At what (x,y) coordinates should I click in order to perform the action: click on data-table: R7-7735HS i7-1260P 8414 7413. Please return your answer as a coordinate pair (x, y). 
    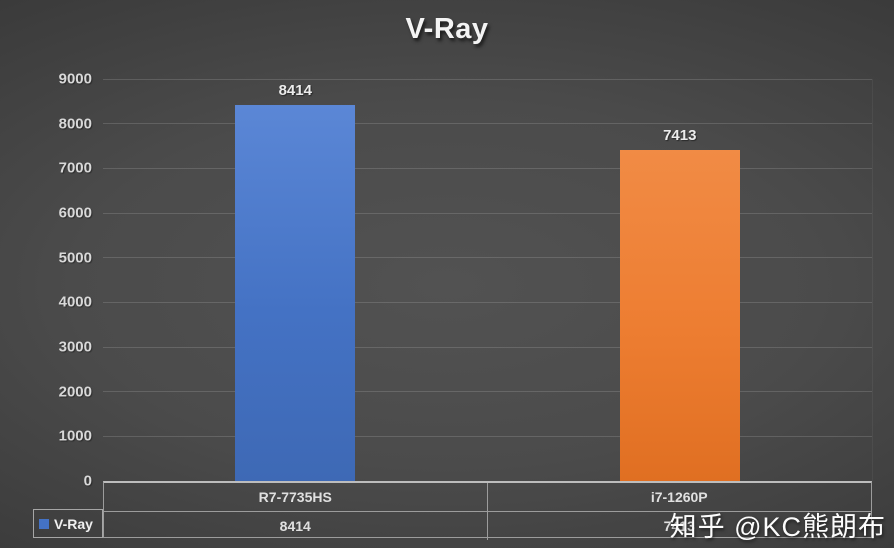
    Looking at the image, I should click on (487, 510).